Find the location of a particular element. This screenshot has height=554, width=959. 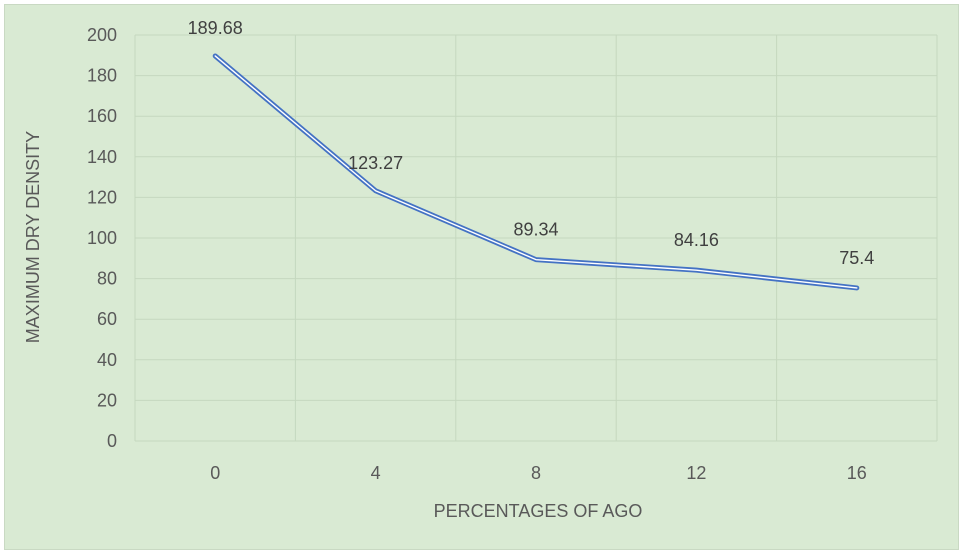

y-tick-label: 160 is located at coordinates (102, 116).